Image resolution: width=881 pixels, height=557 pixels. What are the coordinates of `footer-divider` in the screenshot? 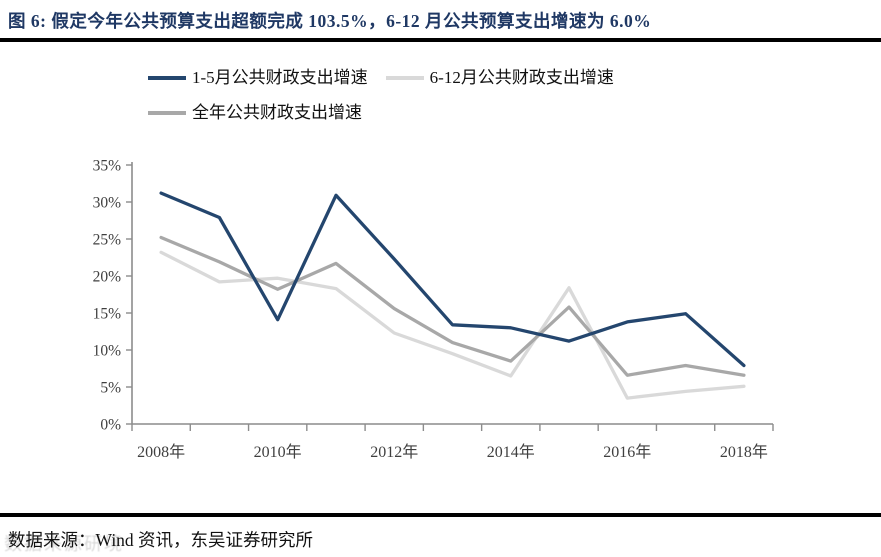 It's located at (440, 515).